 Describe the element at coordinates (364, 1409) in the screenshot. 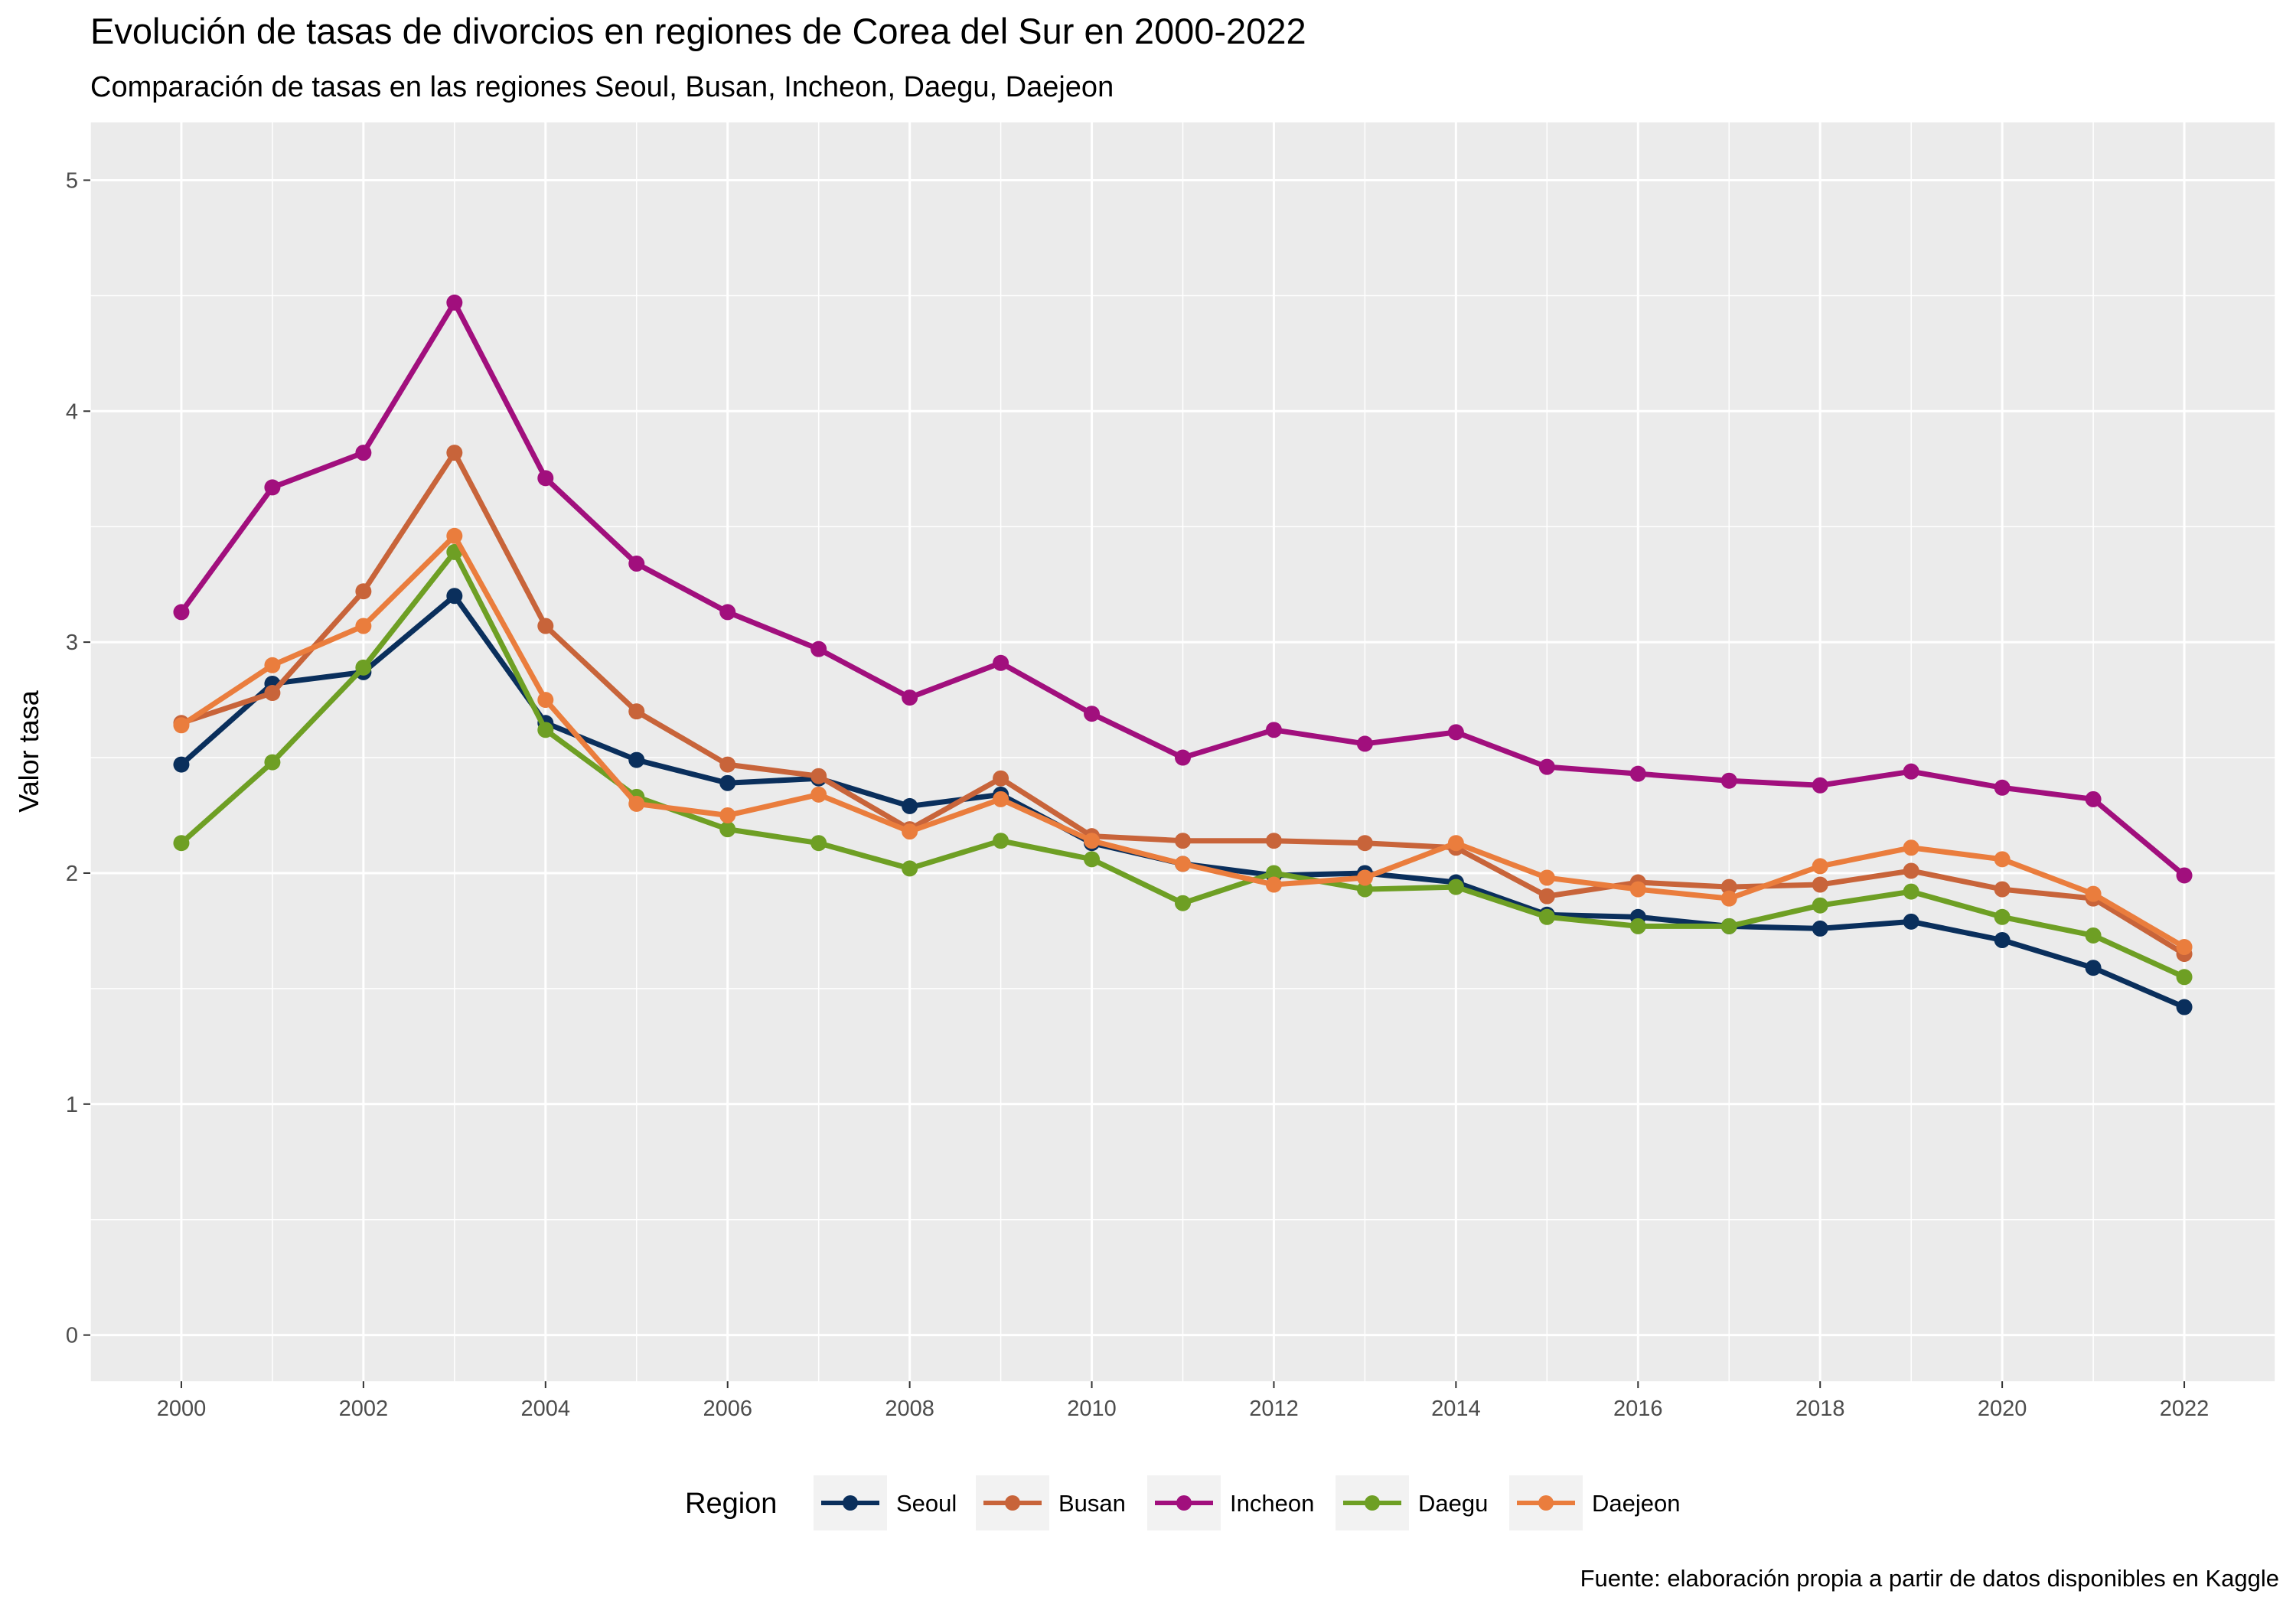

I see `x-tick-label: 2002` at that location.